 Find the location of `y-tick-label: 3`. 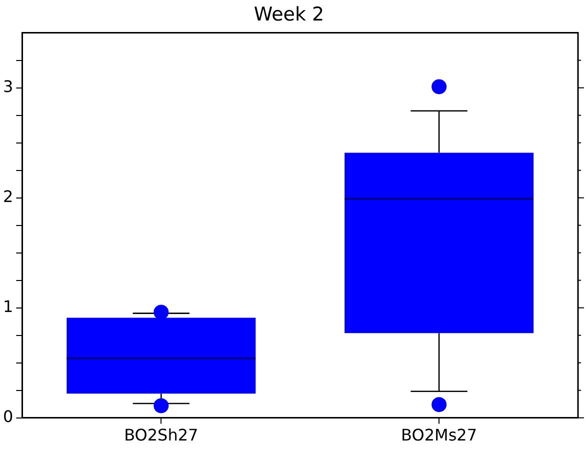

y-tick-label: 3 is located at coordinates (8, 86).